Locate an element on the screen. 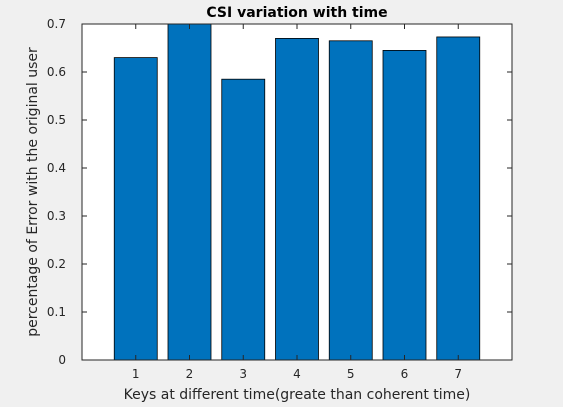 The height and width of the screenshot is (407, 563). x-tick-label-6: 6 is located at coordinates (405, 374).